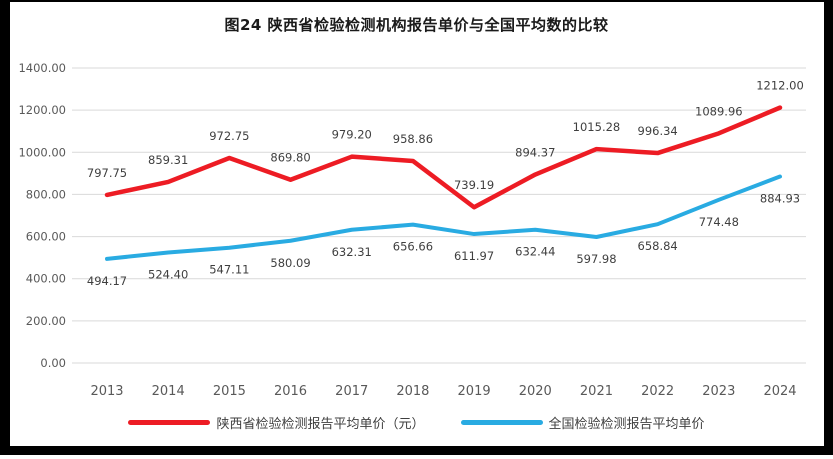 This screenshot has width=833, height=459. Describe the element at coordinates (780, 199) in the screenshot. I see `data-label: 884.93` at that location.